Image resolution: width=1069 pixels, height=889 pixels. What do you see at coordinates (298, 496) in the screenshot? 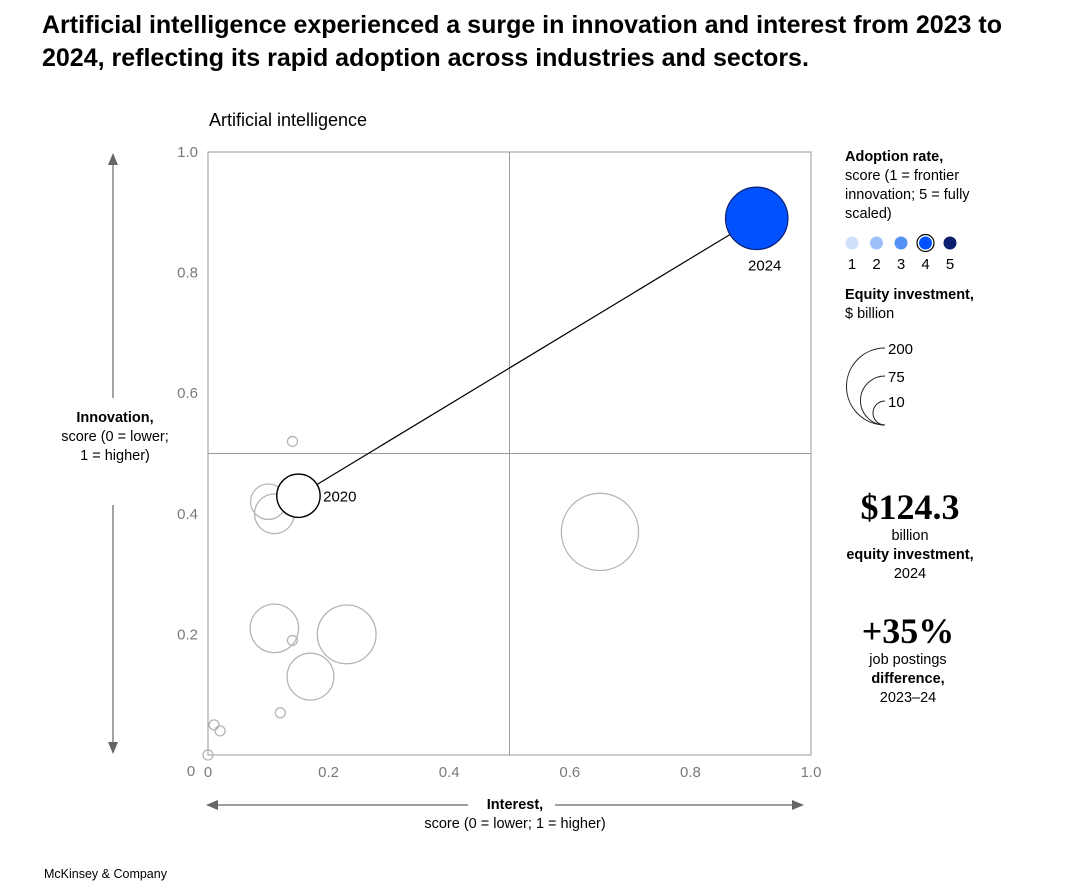
I see `bubble-2020` at bounding box center [298, 496].